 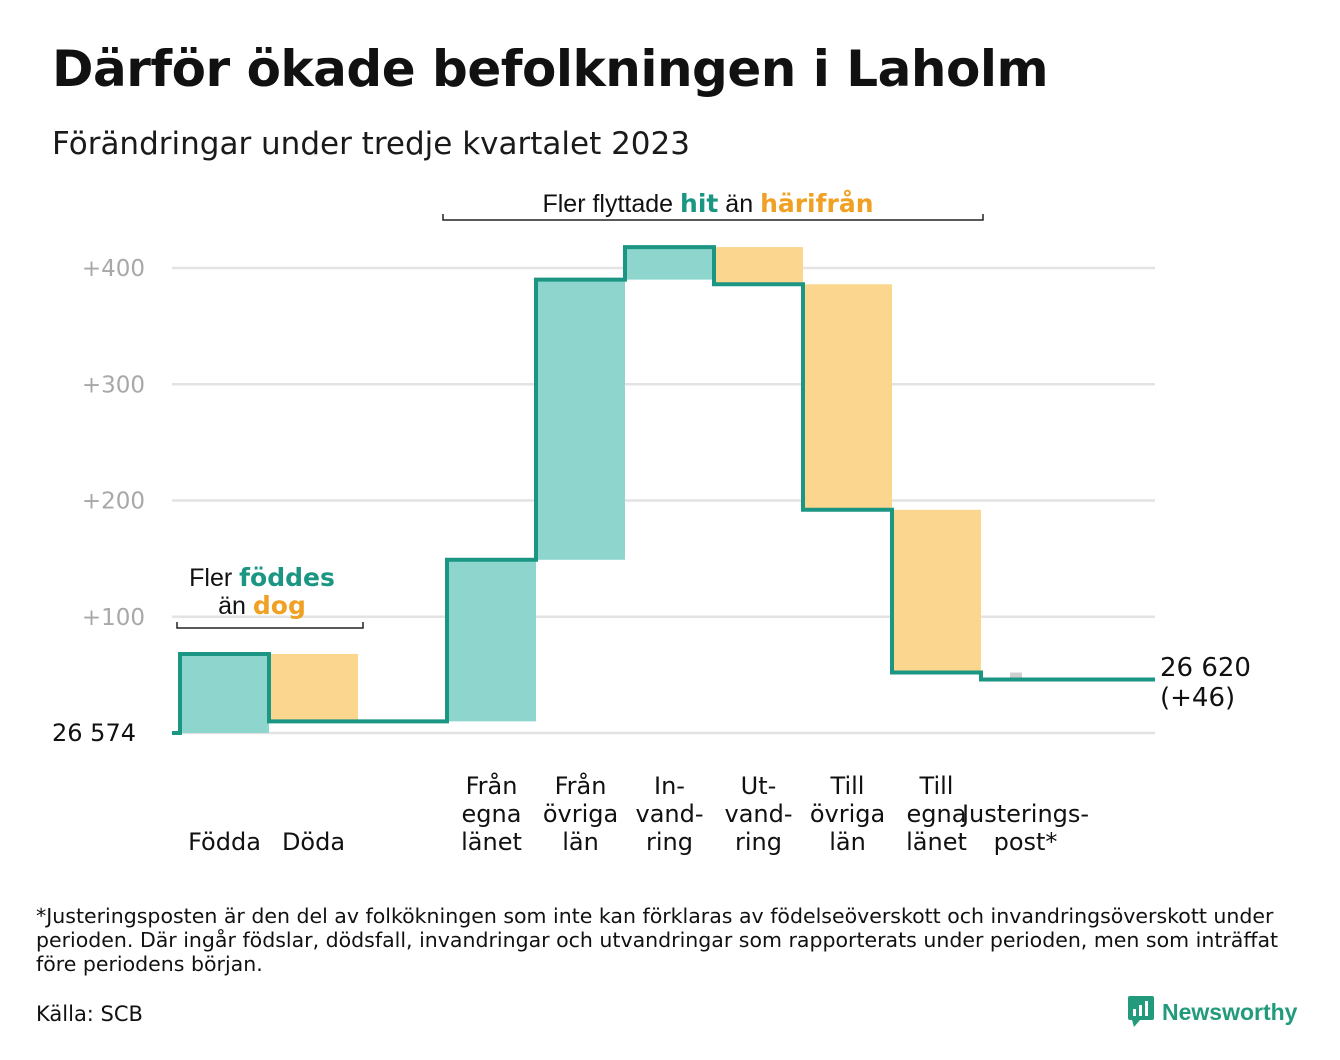 What do you see at coordinates (89, 1014) in the screenshot?
I see `source-label: Källa: SCB` at bounding box center [89, 1014].